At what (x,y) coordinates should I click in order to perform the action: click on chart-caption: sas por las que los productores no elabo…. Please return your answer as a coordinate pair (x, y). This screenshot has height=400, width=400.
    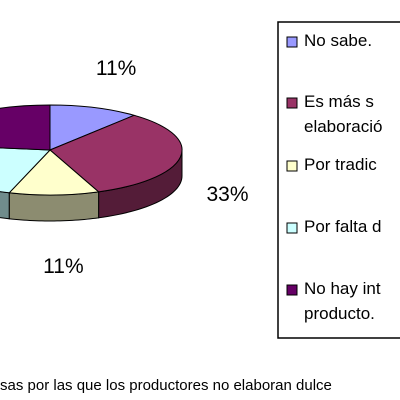
    Looking at the image, I should click on (166, 385).